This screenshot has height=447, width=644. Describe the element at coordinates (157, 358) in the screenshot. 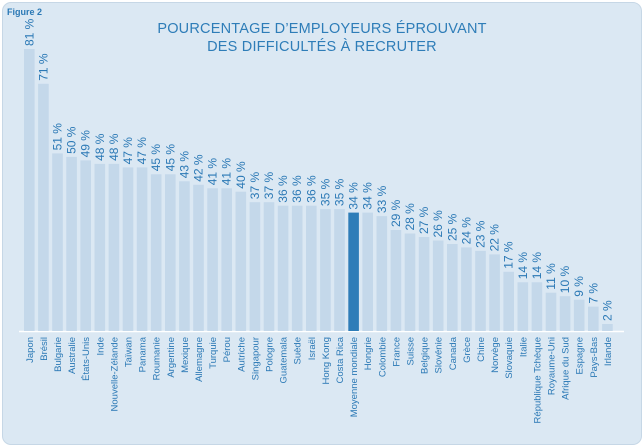

I see `category-label: Roumanie` at that location.